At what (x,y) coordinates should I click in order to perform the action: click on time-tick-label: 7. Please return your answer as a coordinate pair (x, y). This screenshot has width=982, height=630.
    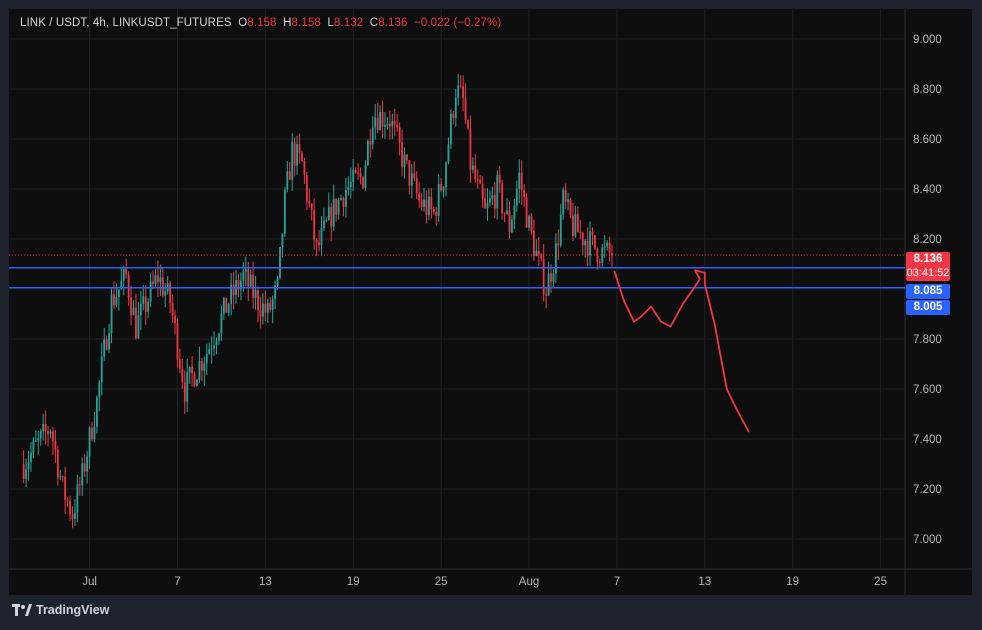
    Looking at the image, I should click on (617, 582).